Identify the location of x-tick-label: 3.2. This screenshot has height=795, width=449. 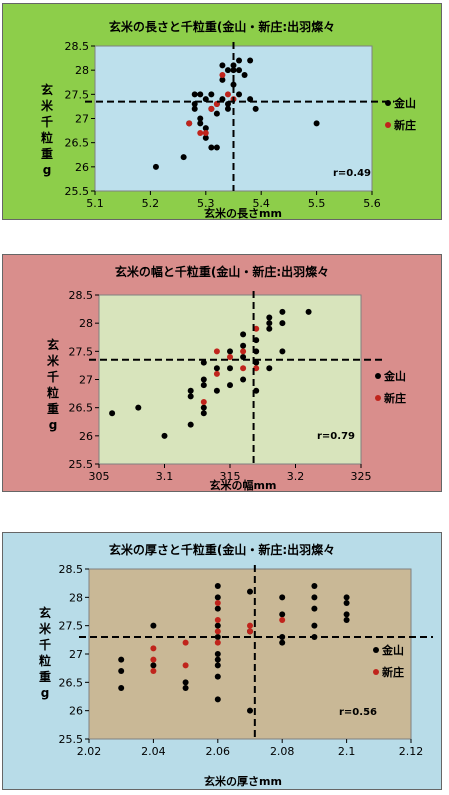
(296, 476).